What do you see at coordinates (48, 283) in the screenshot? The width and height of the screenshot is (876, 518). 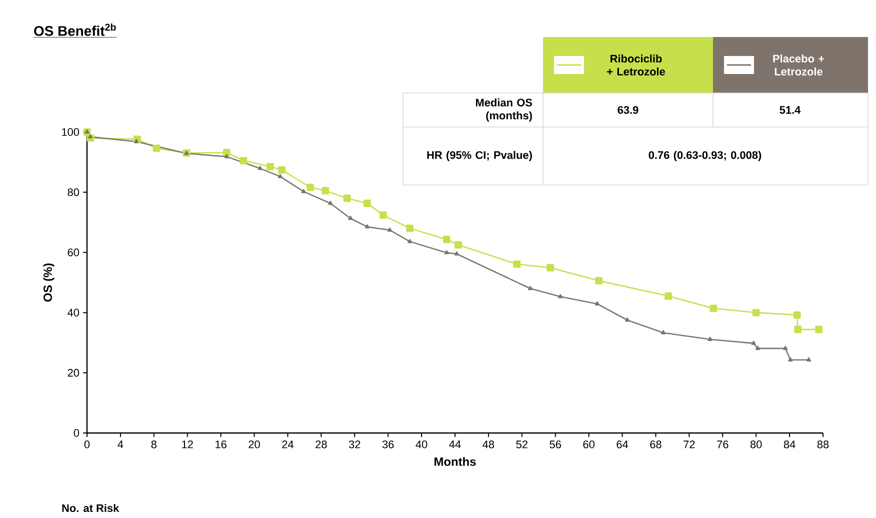 I see `y-axis-title: OS (%)` at bounding box center [48, 283].